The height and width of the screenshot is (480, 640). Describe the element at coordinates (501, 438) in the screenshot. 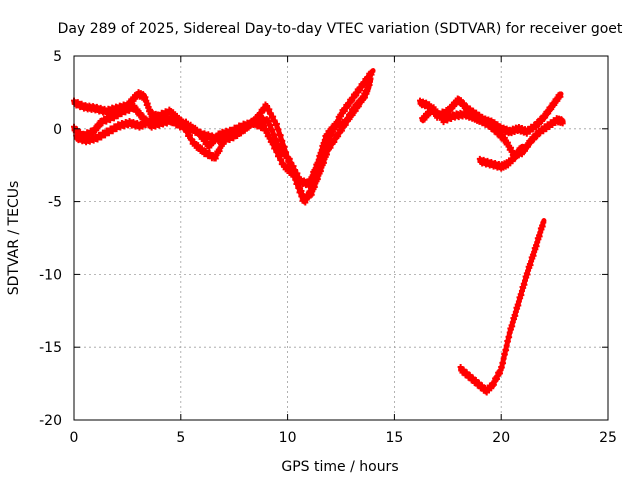

I see `x-tick-label: 20` at that location.